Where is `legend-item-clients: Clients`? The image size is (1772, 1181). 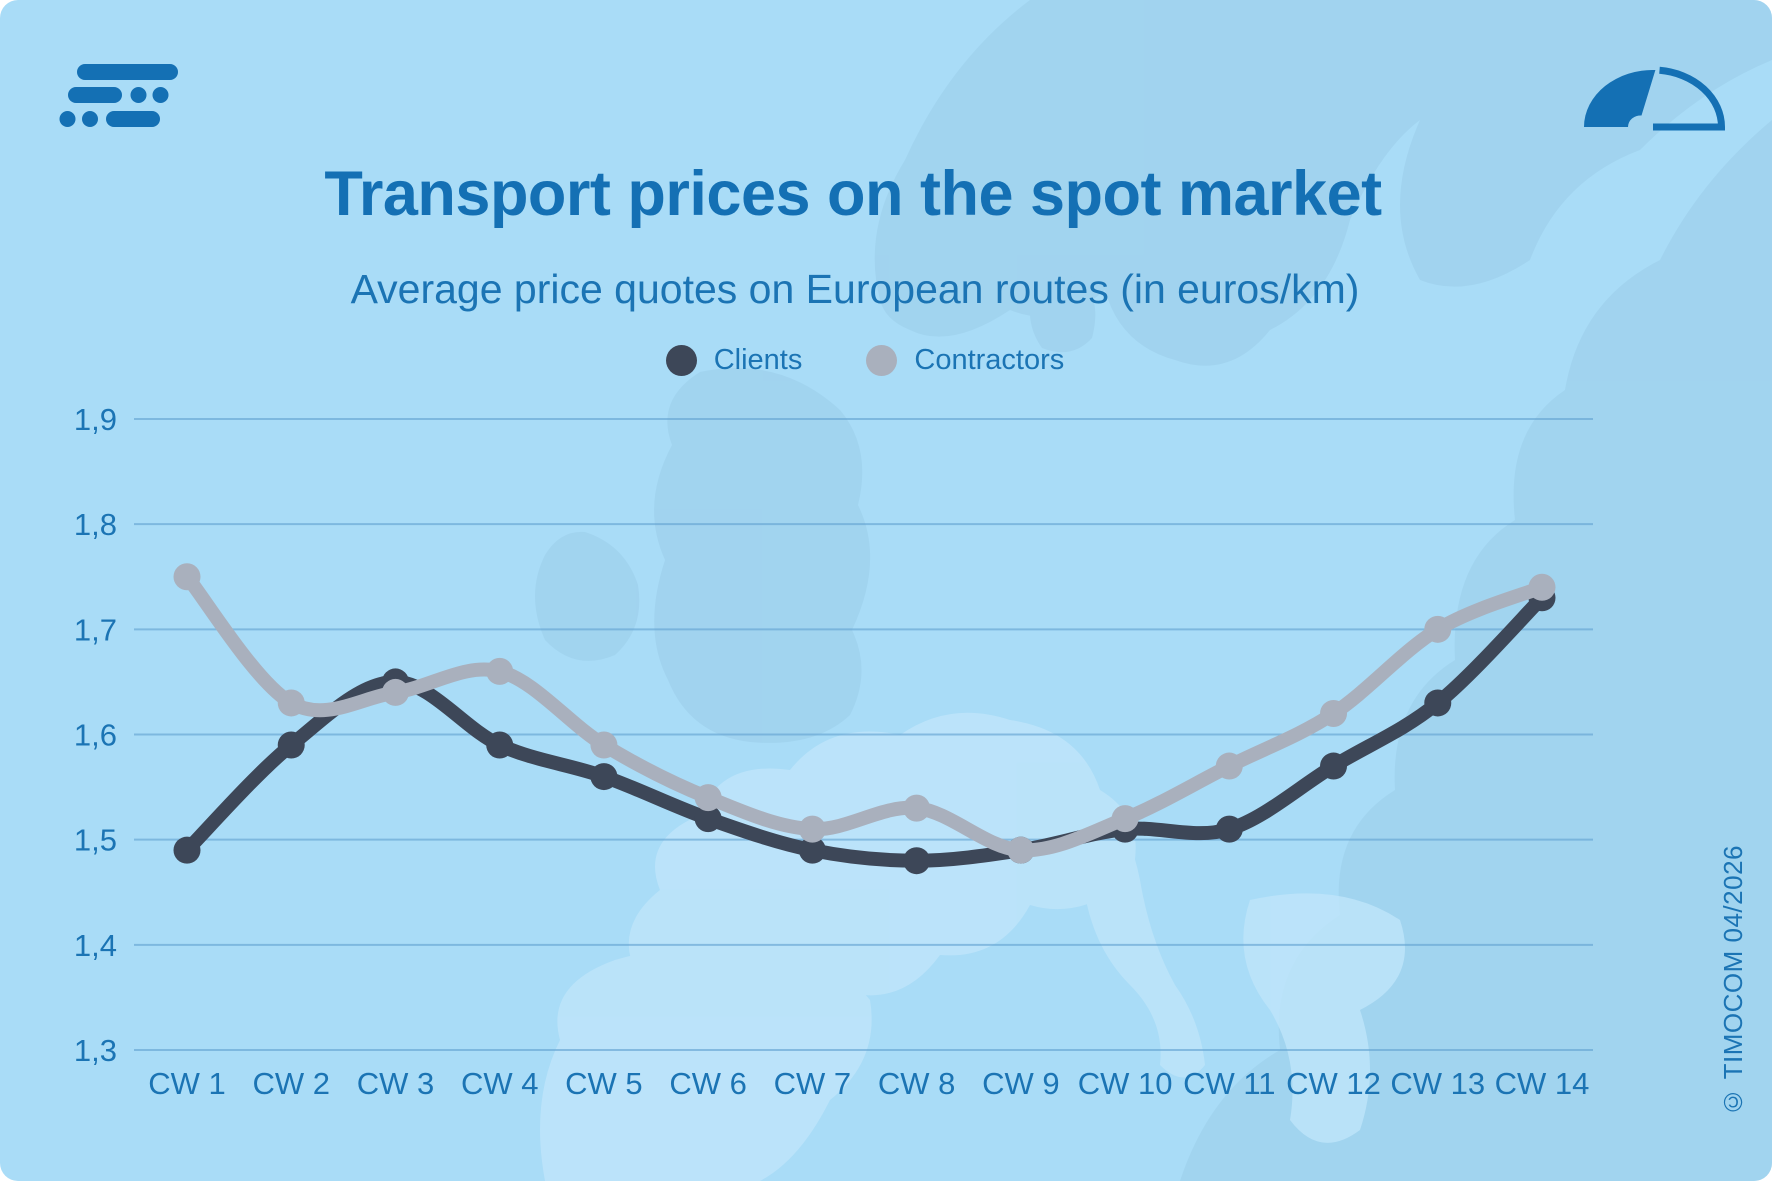
legend-item-clients: Clients is located at coordinates (734, 360).